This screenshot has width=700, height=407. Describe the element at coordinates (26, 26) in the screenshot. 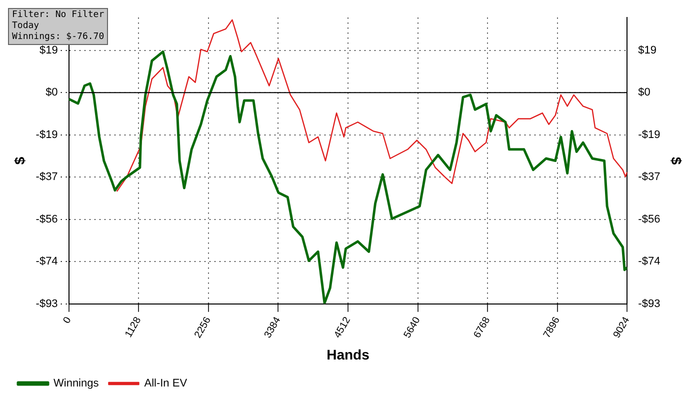

I see `text: Today` at that location.